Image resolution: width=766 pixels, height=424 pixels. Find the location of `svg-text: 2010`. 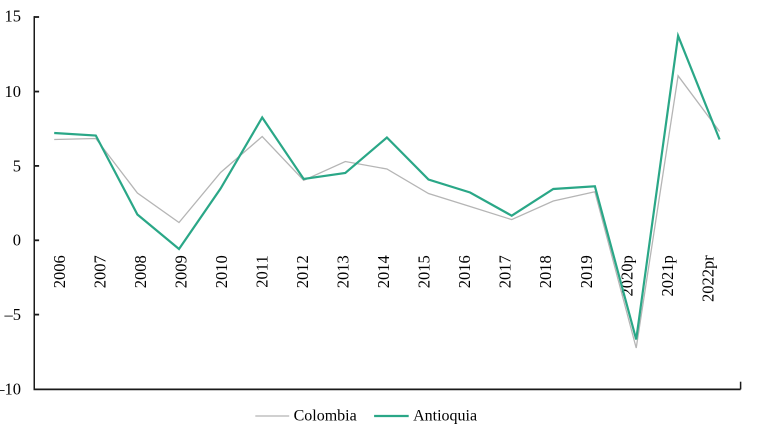

svg-text: 2010 is located at coordinates (221, 271).